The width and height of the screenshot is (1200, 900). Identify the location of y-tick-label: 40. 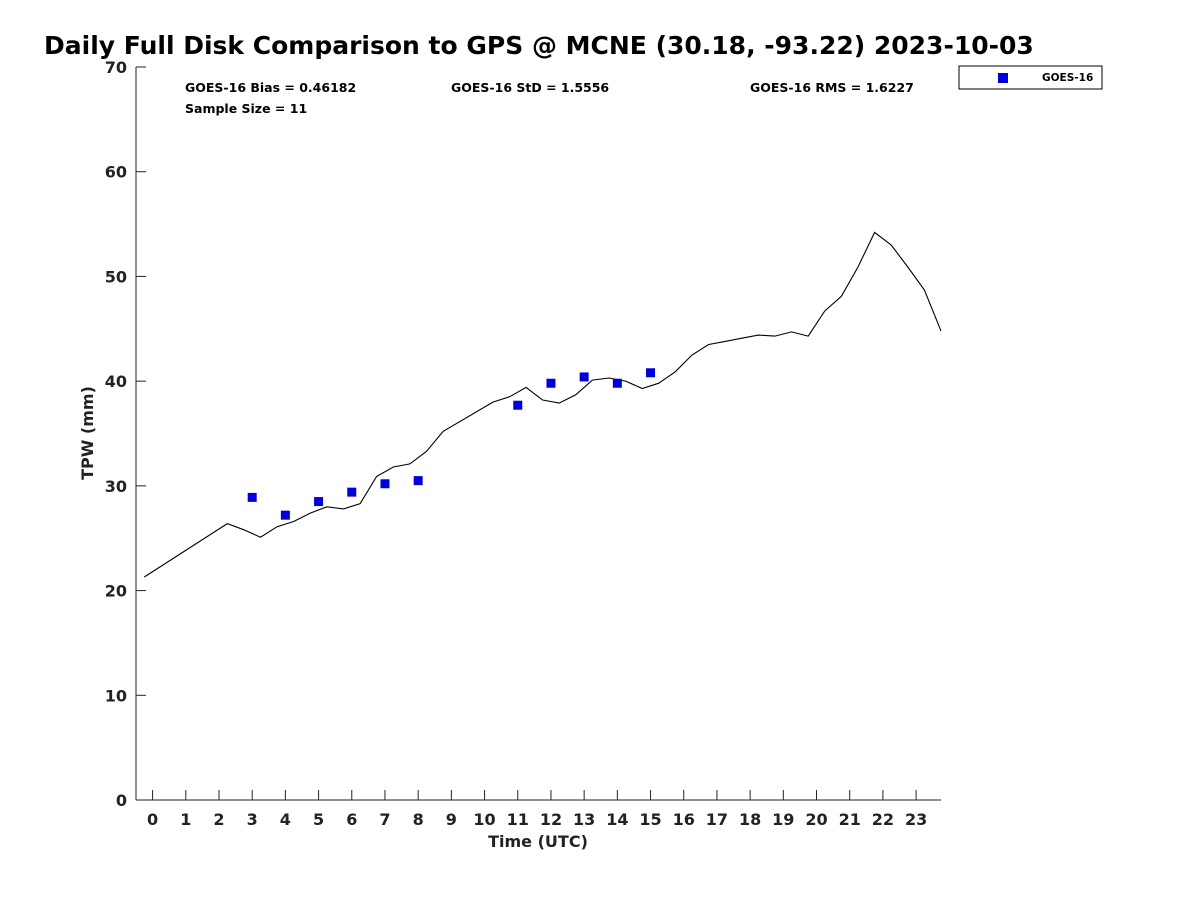
(116, 381).